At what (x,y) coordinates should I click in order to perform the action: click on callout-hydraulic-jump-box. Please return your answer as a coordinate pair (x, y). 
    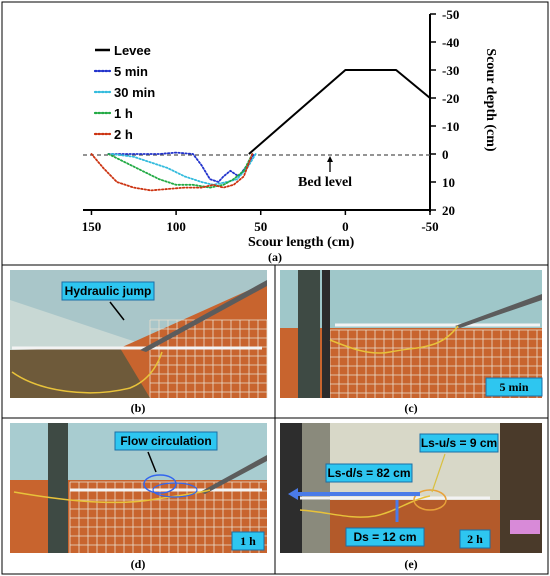
    Looking at the image, I should click on (108, 291).